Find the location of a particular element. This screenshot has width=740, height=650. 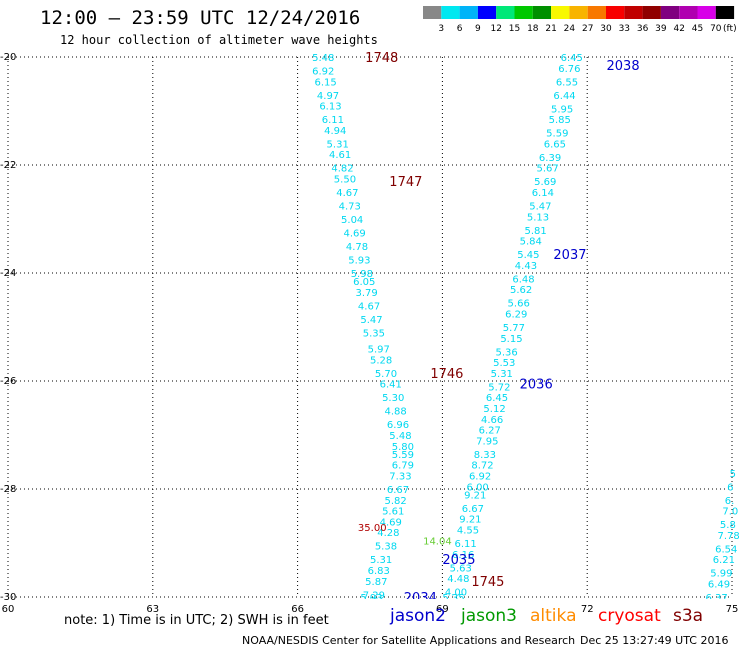

colorbar-tick-label: 3 is located at coordinates (441, 29).